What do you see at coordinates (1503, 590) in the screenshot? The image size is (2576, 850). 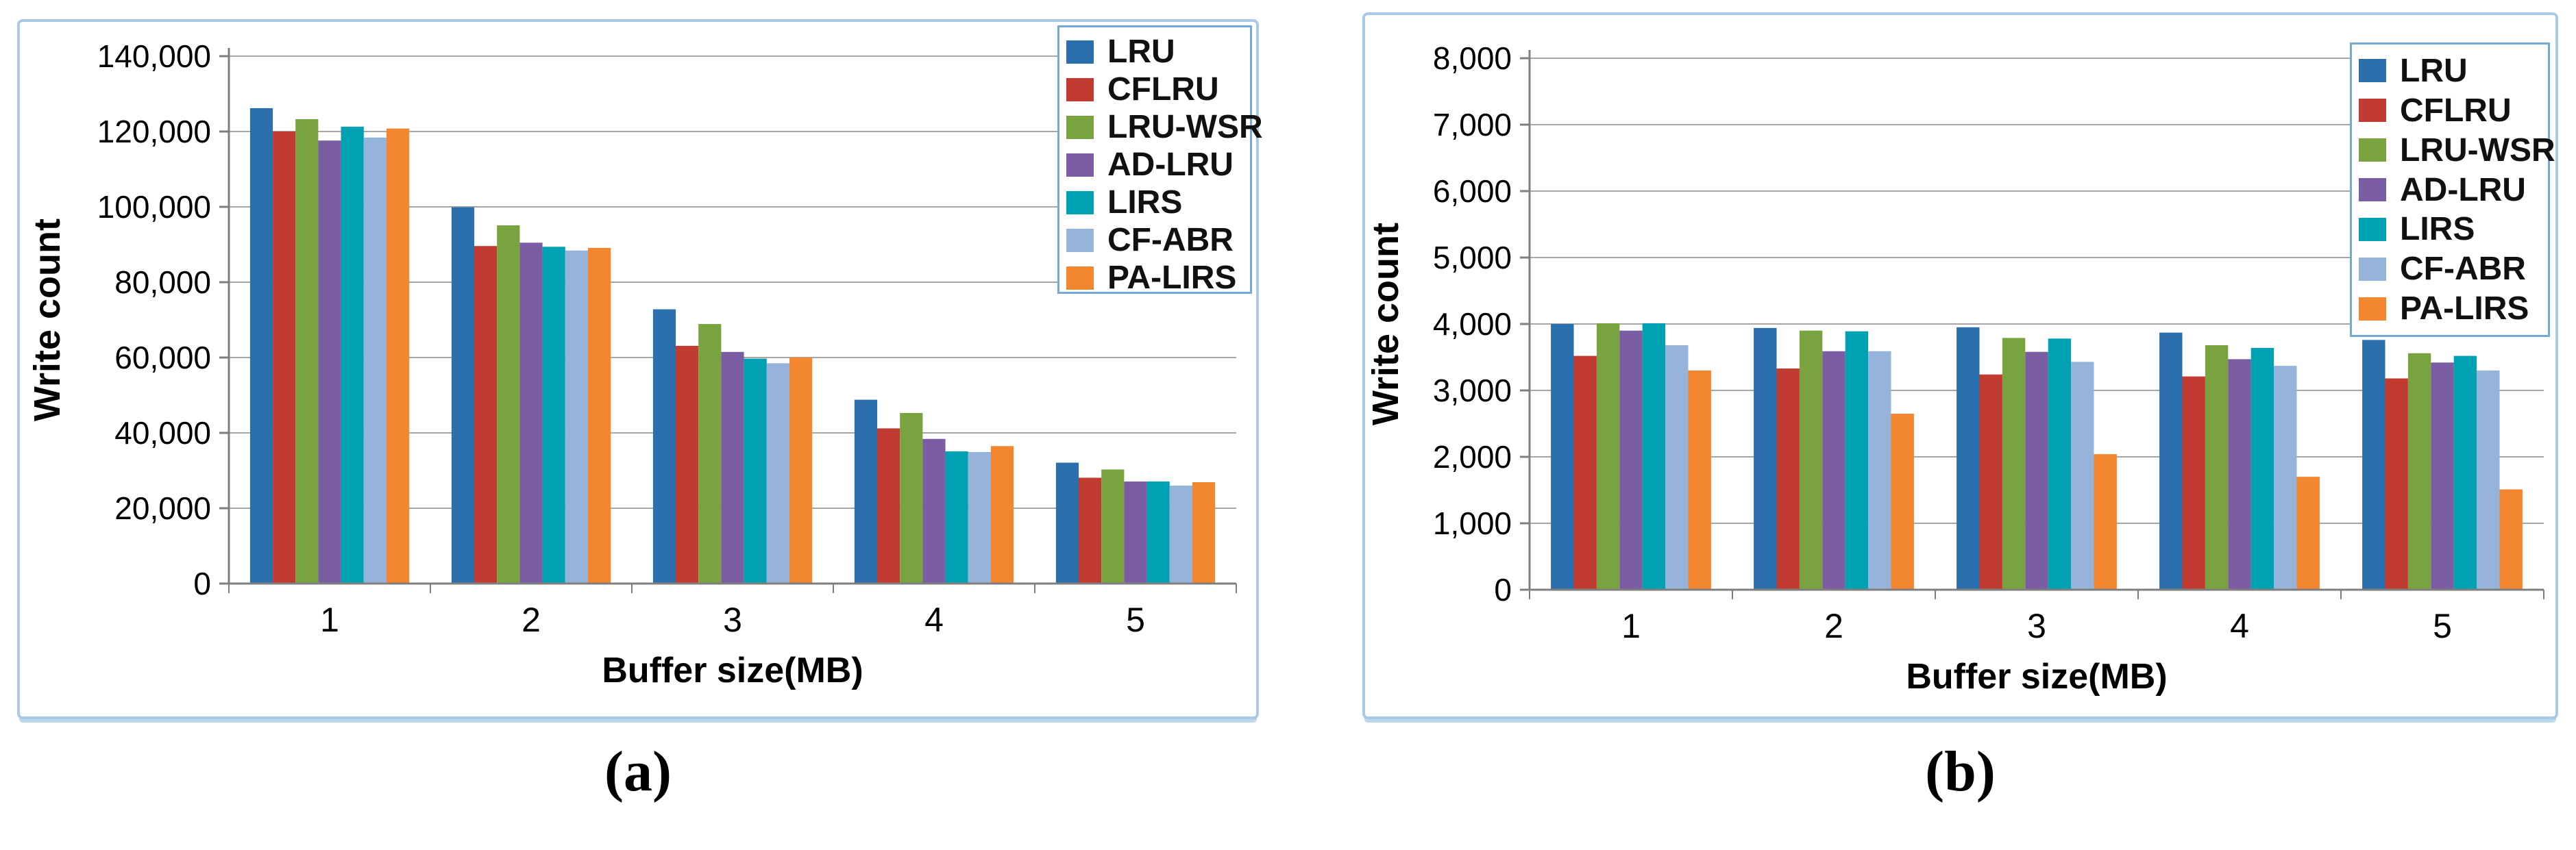 I see `y-tick-label: 0` at bounding box center [1503, 590].